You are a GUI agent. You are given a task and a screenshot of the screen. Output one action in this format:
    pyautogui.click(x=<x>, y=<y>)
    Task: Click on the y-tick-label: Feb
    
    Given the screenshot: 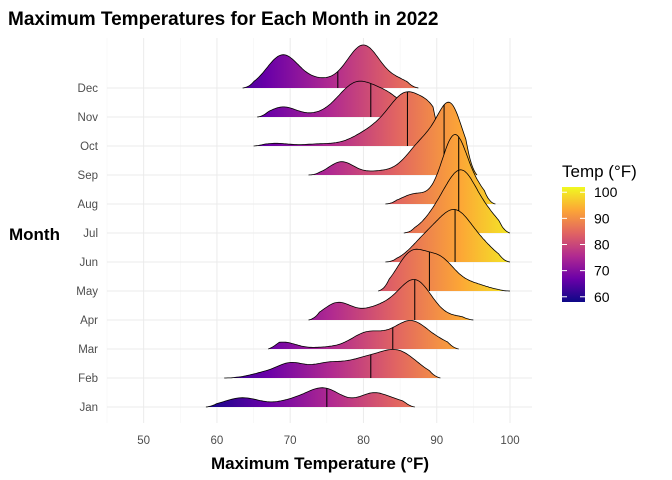 What is the action you would take?
    pyautogui.click(x=88, y=379)
    